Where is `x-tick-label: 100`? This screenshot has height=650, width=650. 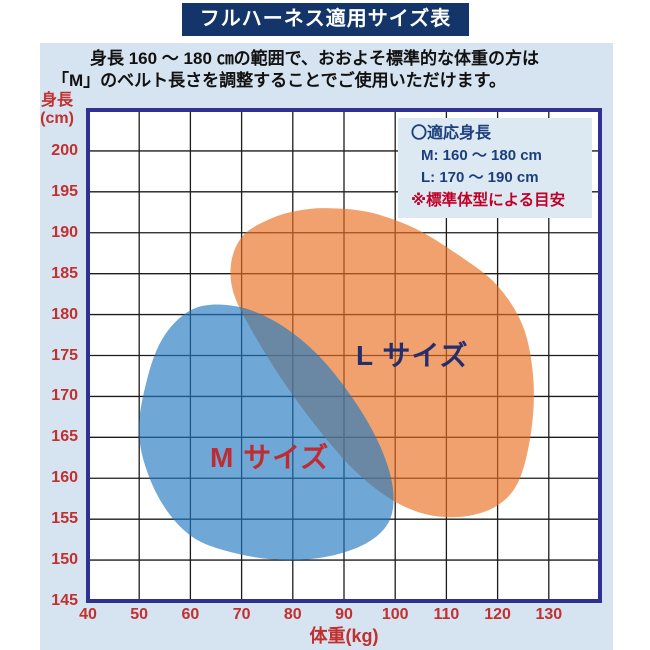
x-tick-label: 100 is located at coordinates (395, 614).